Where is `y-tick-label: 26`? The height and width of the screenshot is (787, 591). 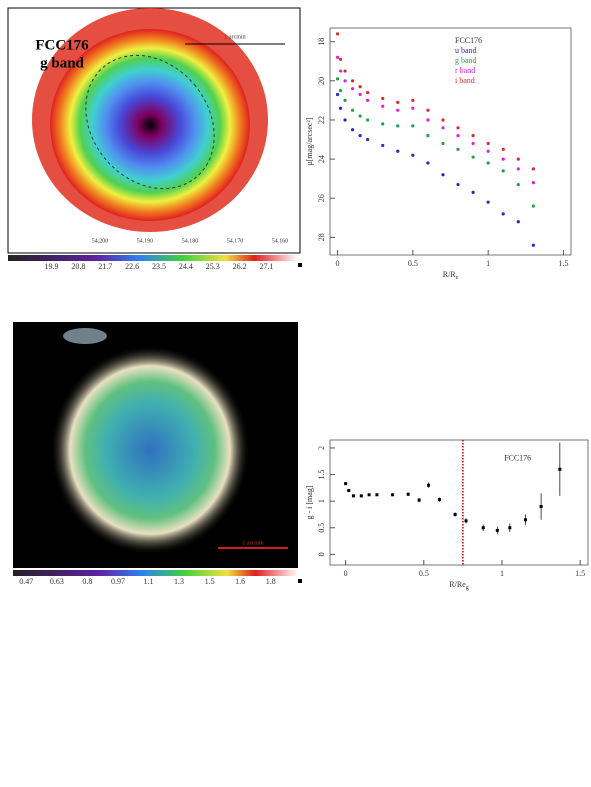 y-tick-label: 26 is located at coordinates (321, 198).